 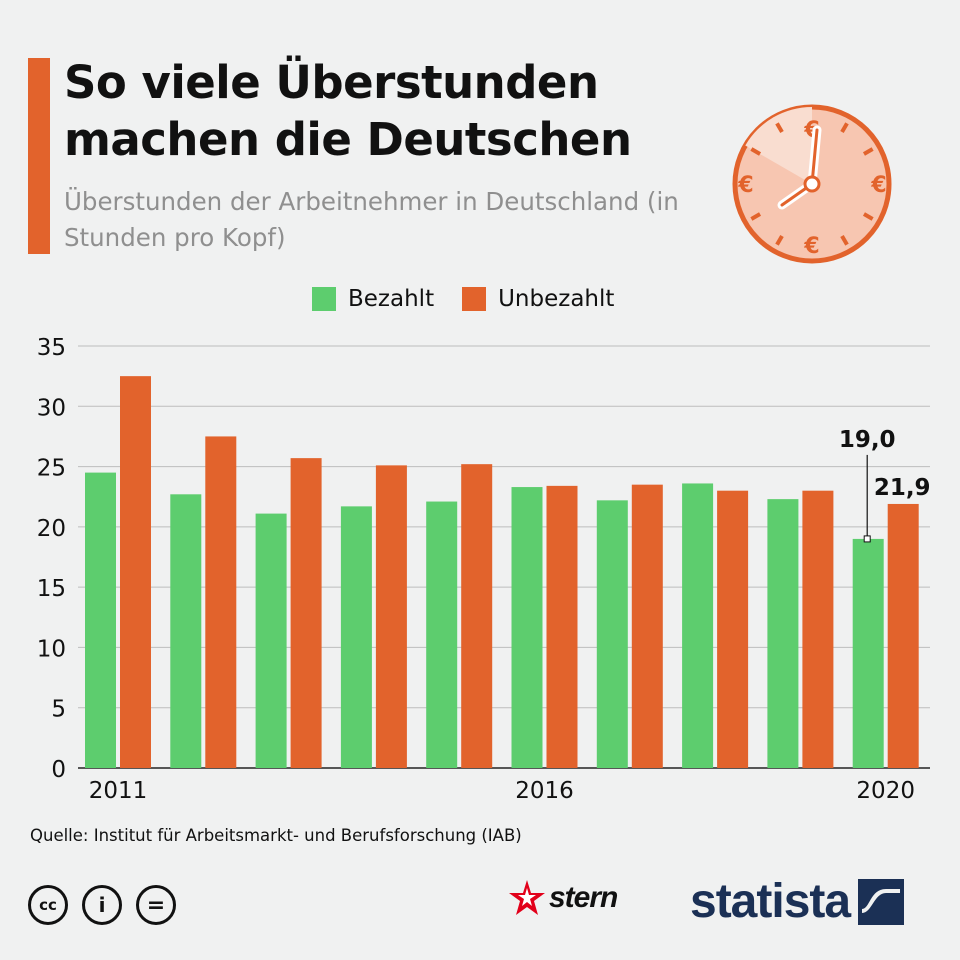 What do you see at coordinates (733, 629) in the screenshot?
I see `bar-unbezahlt-2018` at bounding box center [733, 629].